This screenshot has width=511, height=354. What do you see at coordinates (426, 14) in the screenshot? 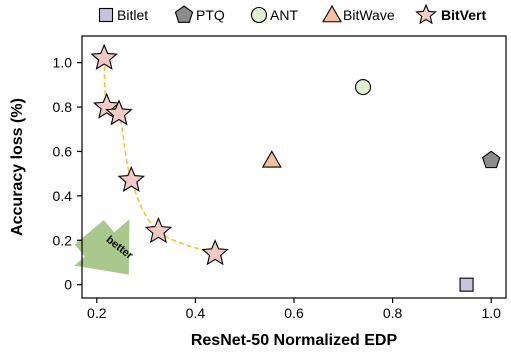
I see `legend-marker-bitvert` at bounding box center [426, 14].